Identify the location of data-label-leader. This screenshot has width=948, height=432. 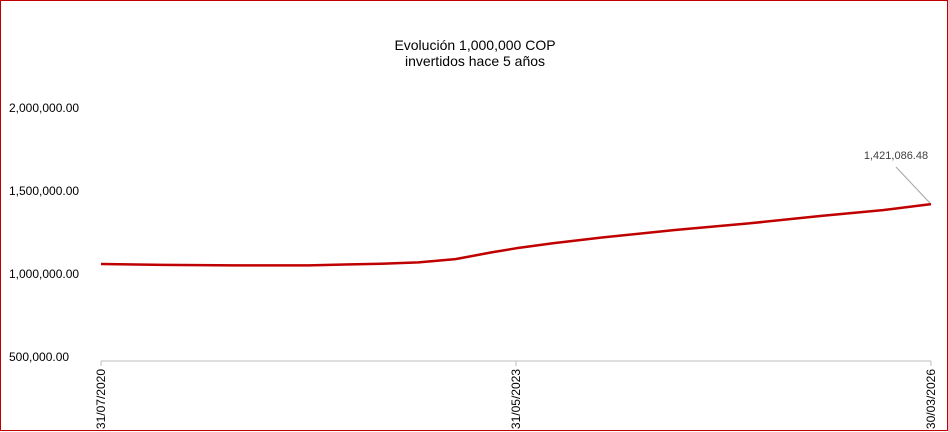
(913, 185).